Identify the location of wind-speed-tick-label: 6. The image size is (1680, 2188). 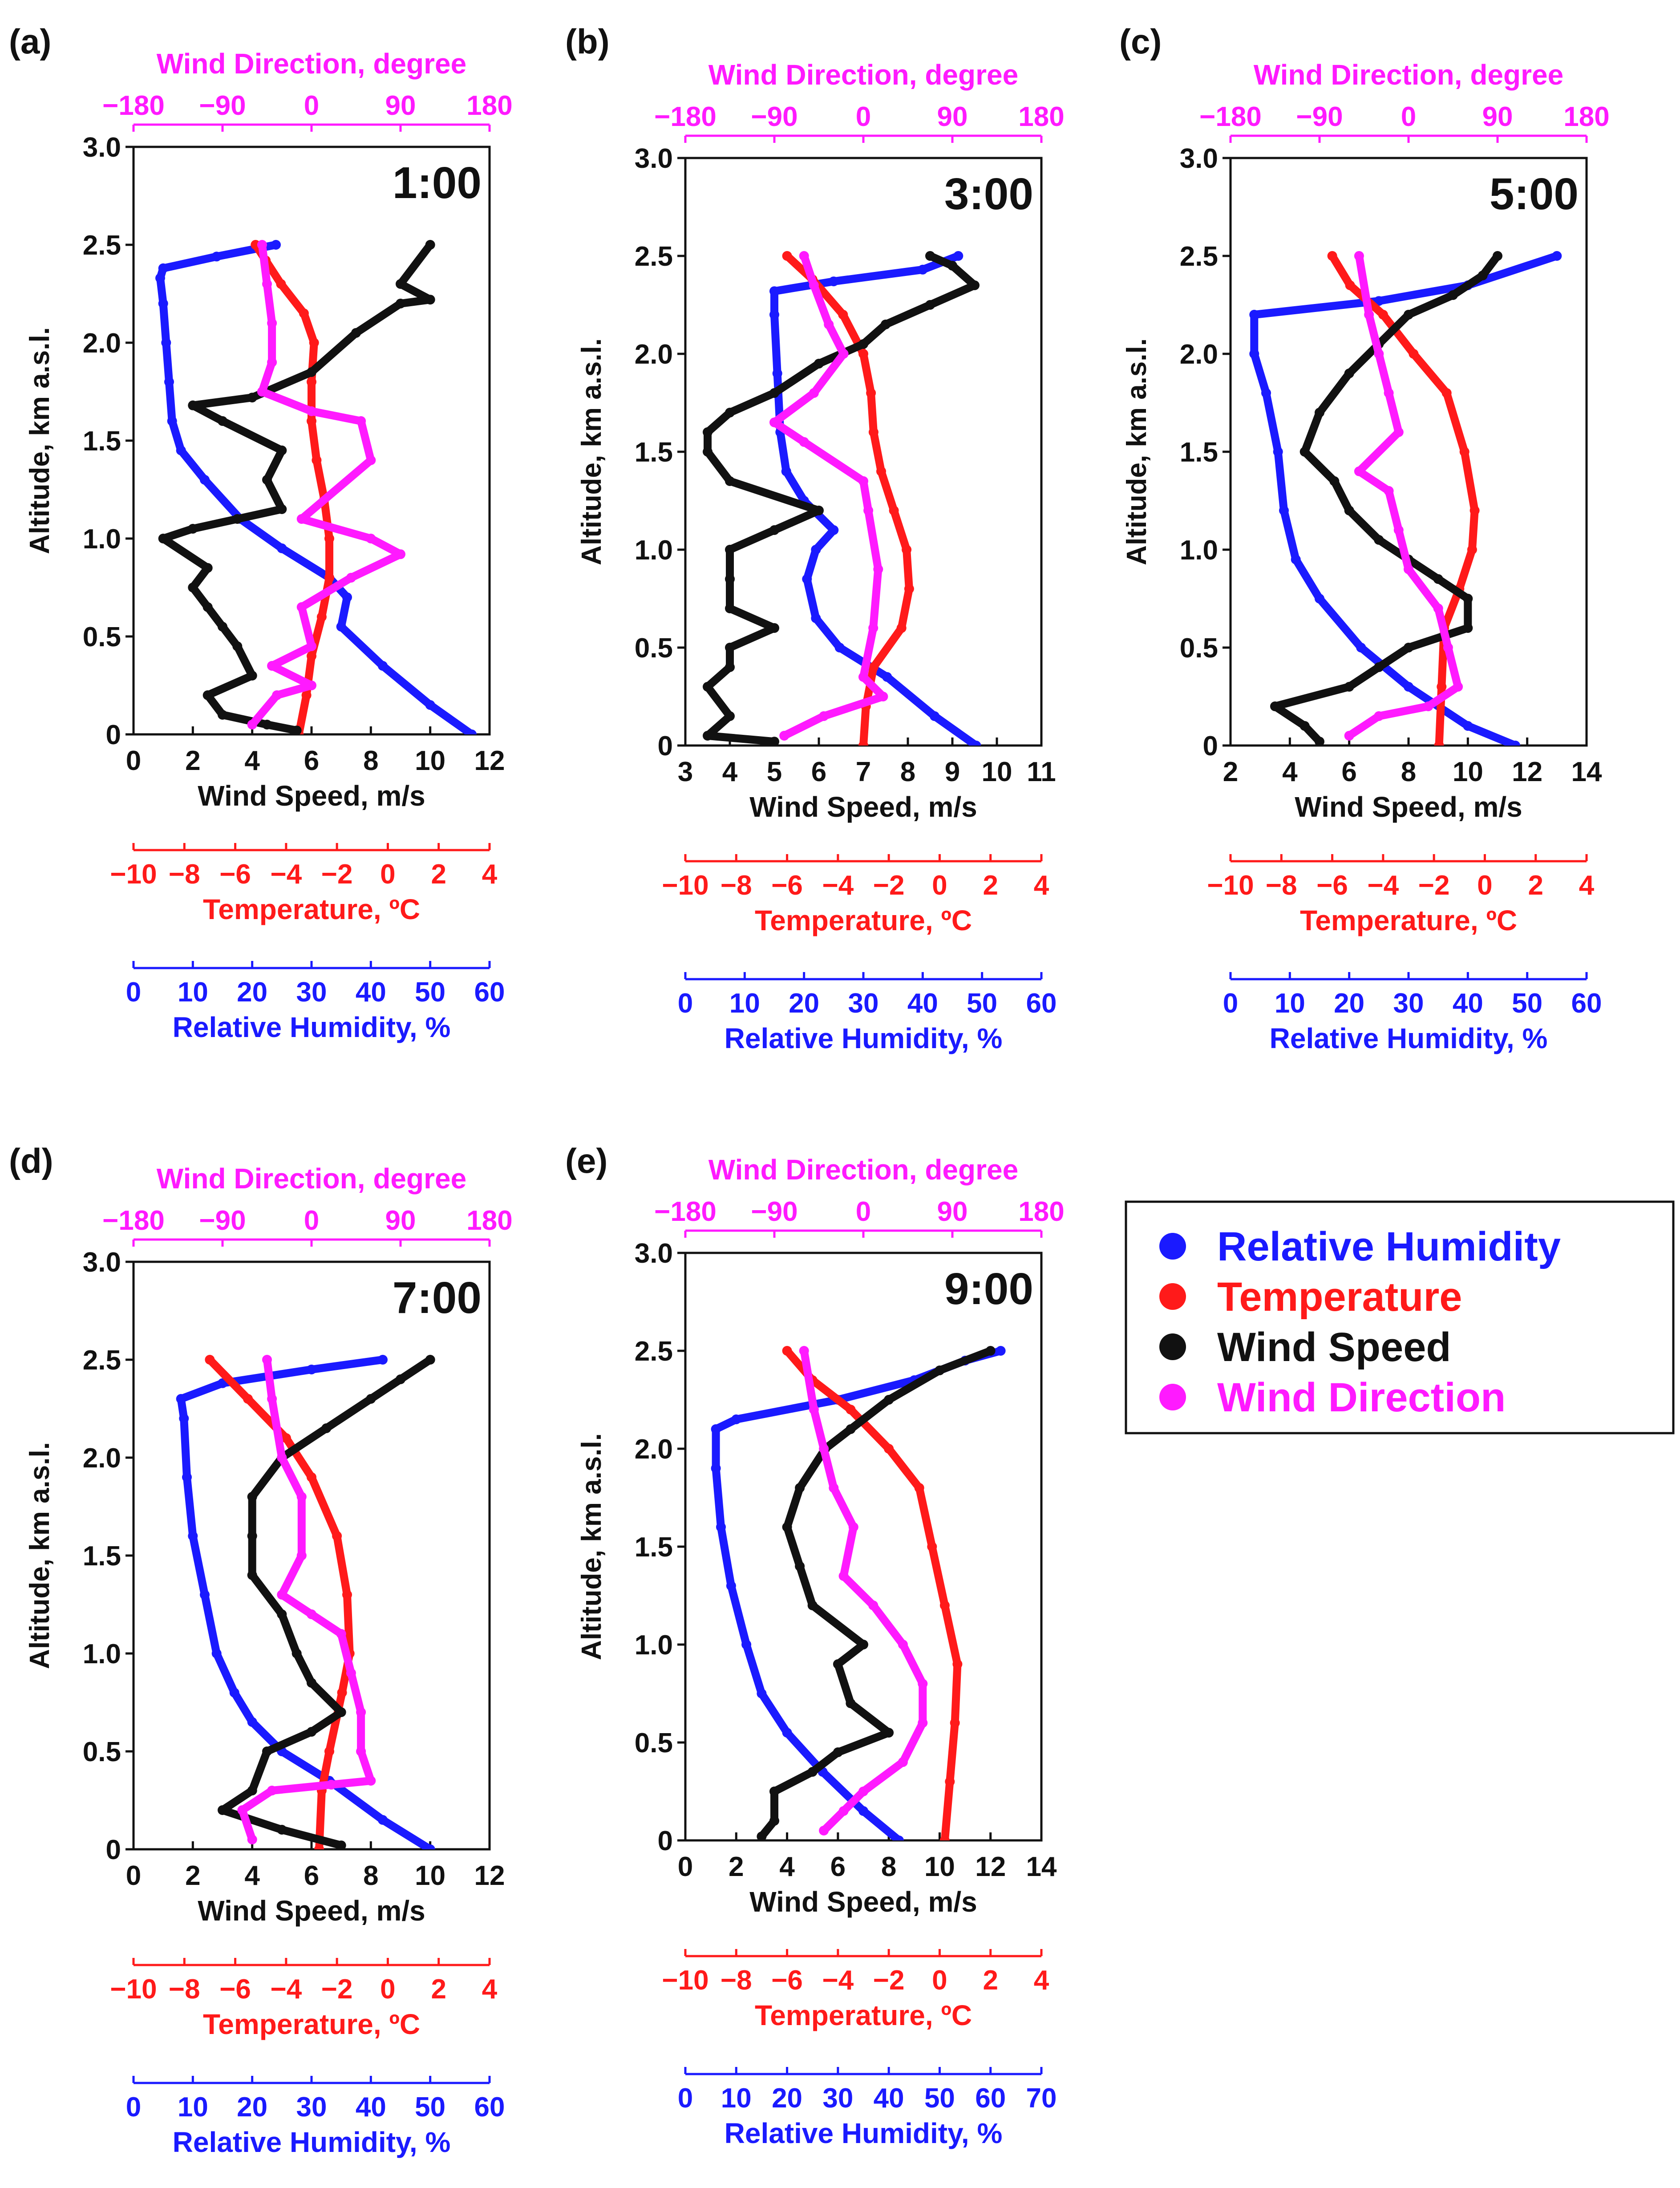
(818, 772).